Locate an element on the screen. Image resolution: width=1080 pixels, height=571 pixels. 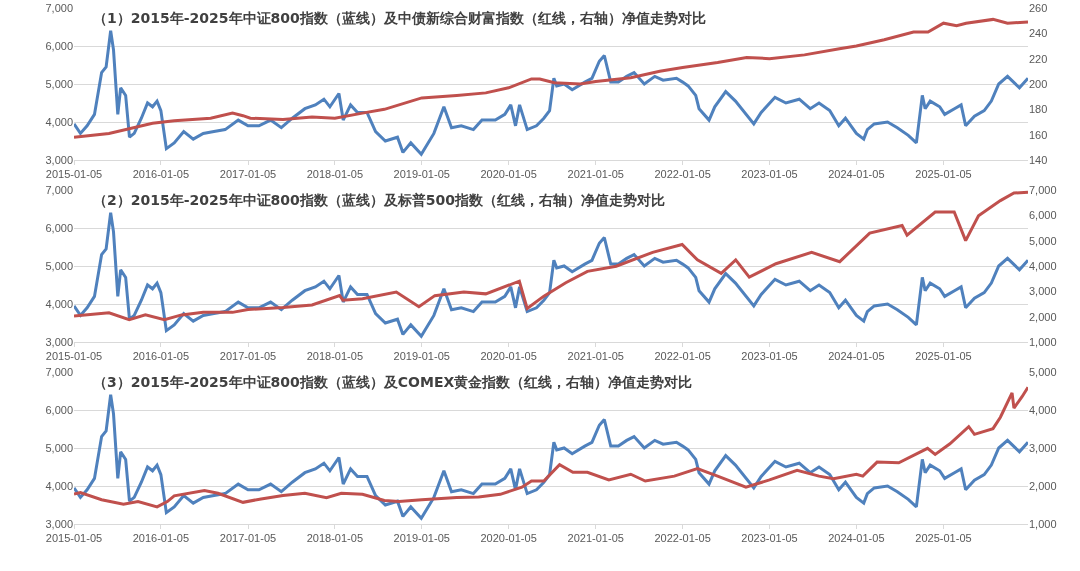
chart-title: （2）2015年-2025年中证800指数（蓝线）及标普500指数（红线，右轴）净值走势对比 is located at coordinates (379, 199).